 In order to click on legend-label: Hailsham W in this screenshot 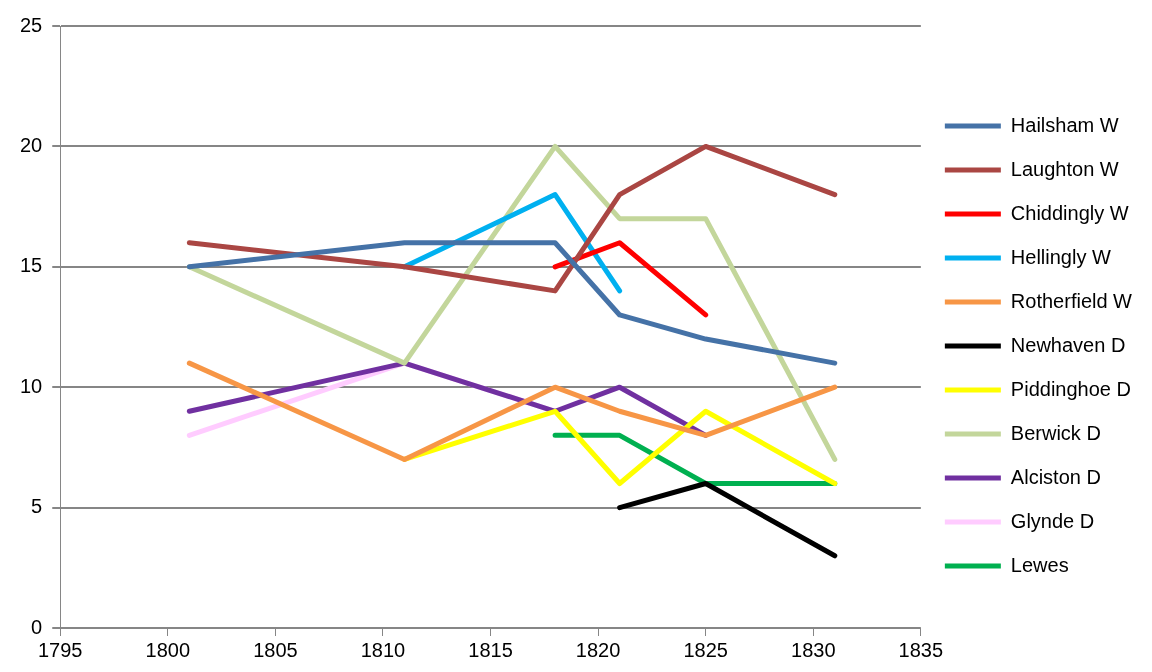, I will do `click(1064, 124)`.